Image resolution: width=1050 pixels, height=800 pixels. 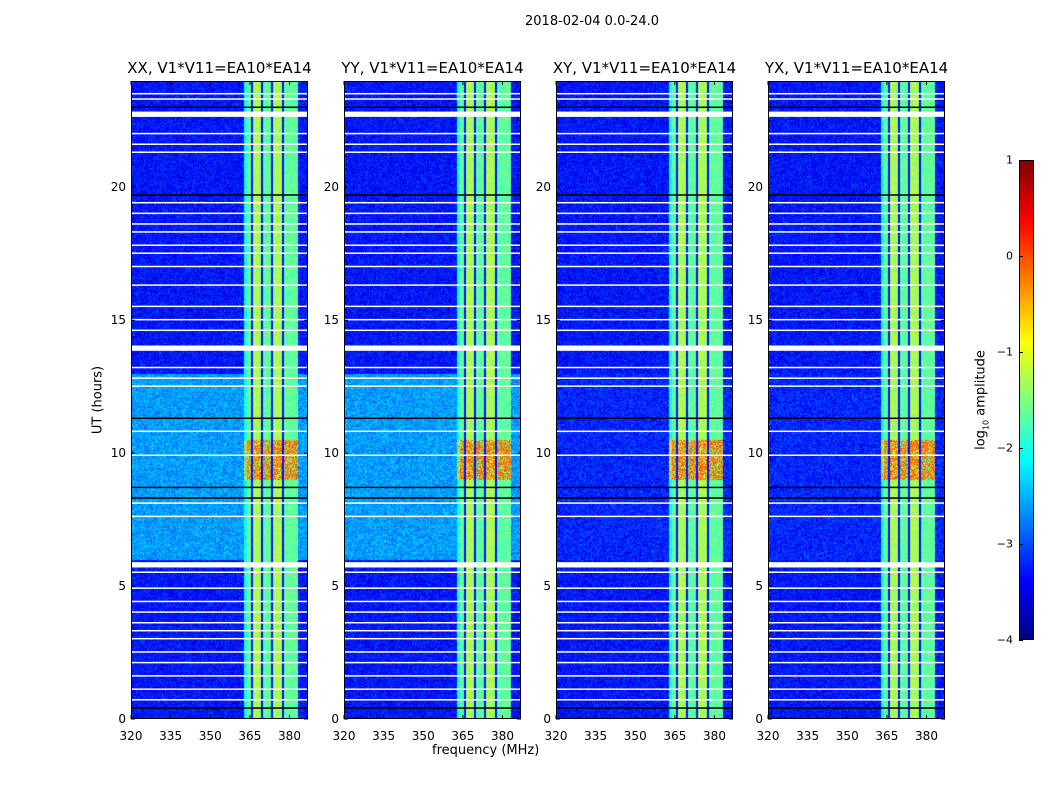 I want to click on panel-title: YX, V1*V11=EA10*EA14, so click(x=856, y=68).